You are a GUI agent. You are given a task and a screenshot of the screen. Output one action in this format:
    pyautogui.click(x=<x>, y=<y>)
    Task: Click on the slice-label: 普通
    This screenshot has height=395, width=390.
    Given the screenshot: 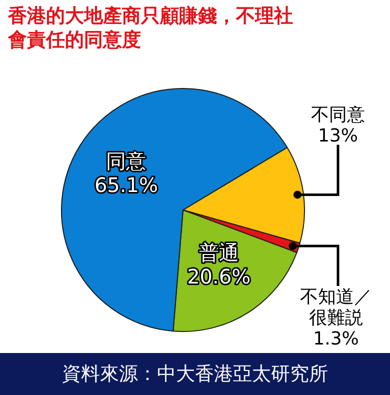 What is the action you would take?
    pyautogui.click(x=218, y=252)
    